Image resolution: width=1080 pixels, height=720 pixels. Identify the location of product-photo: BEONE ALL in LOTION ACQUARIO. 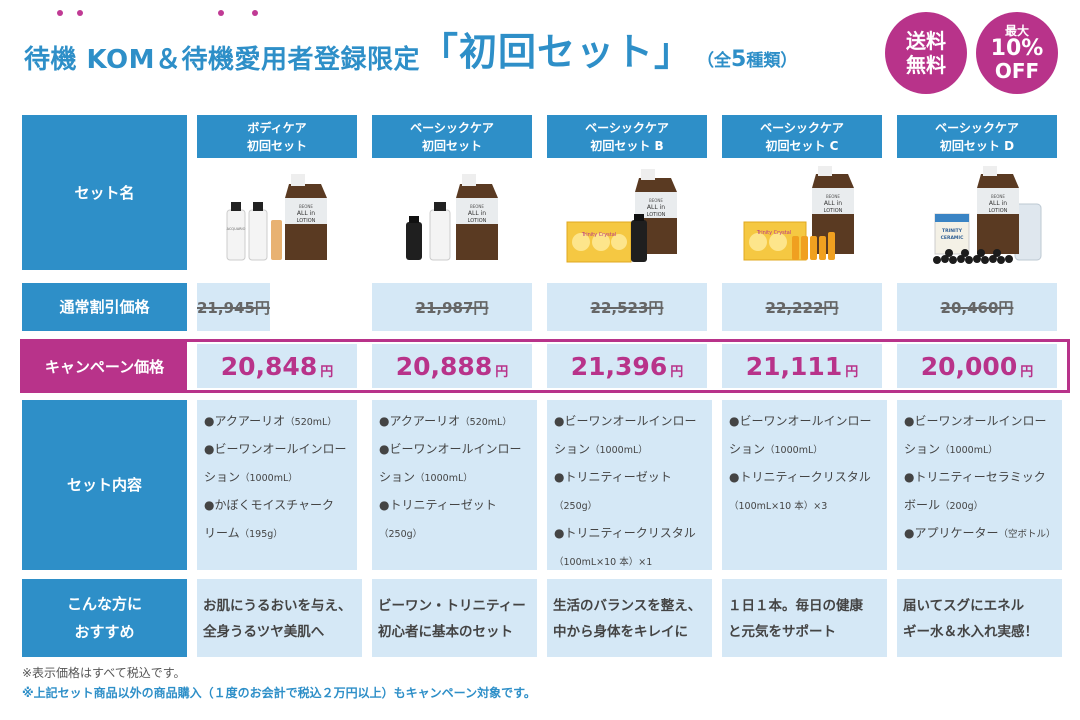
(277, 217).